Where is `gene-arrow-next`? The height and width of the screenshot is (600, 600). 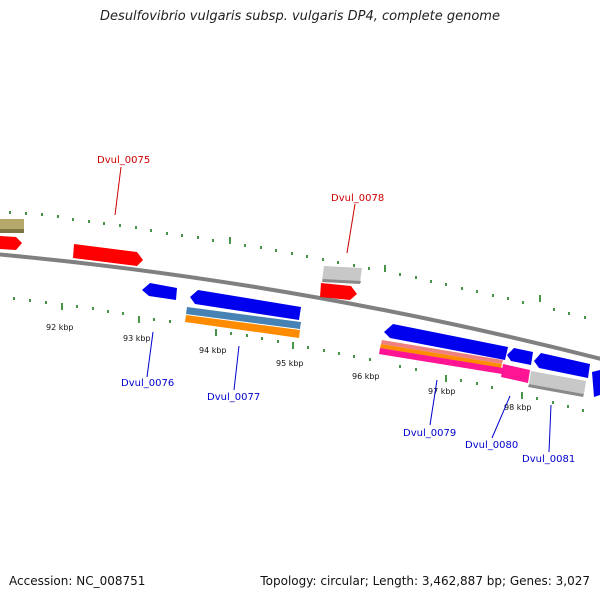 gene-arrow-next is located at coordinates (596, 383).